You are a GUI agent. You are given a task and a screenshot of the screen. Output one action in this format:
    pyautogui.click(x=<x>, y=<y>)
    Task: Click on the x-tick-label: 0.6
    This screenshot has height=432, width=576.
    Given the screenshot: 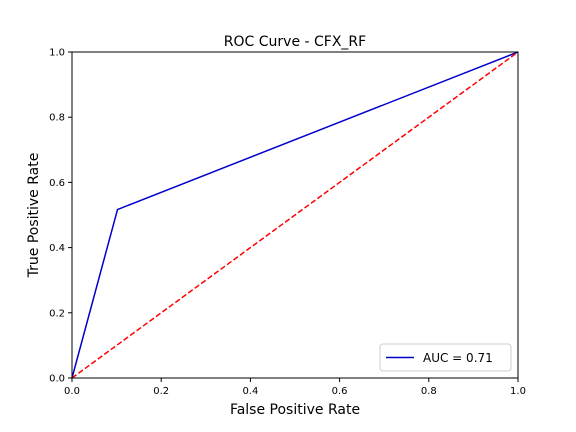 What is the action you would take?
    pyautogui.click(x=340, y=391)
    